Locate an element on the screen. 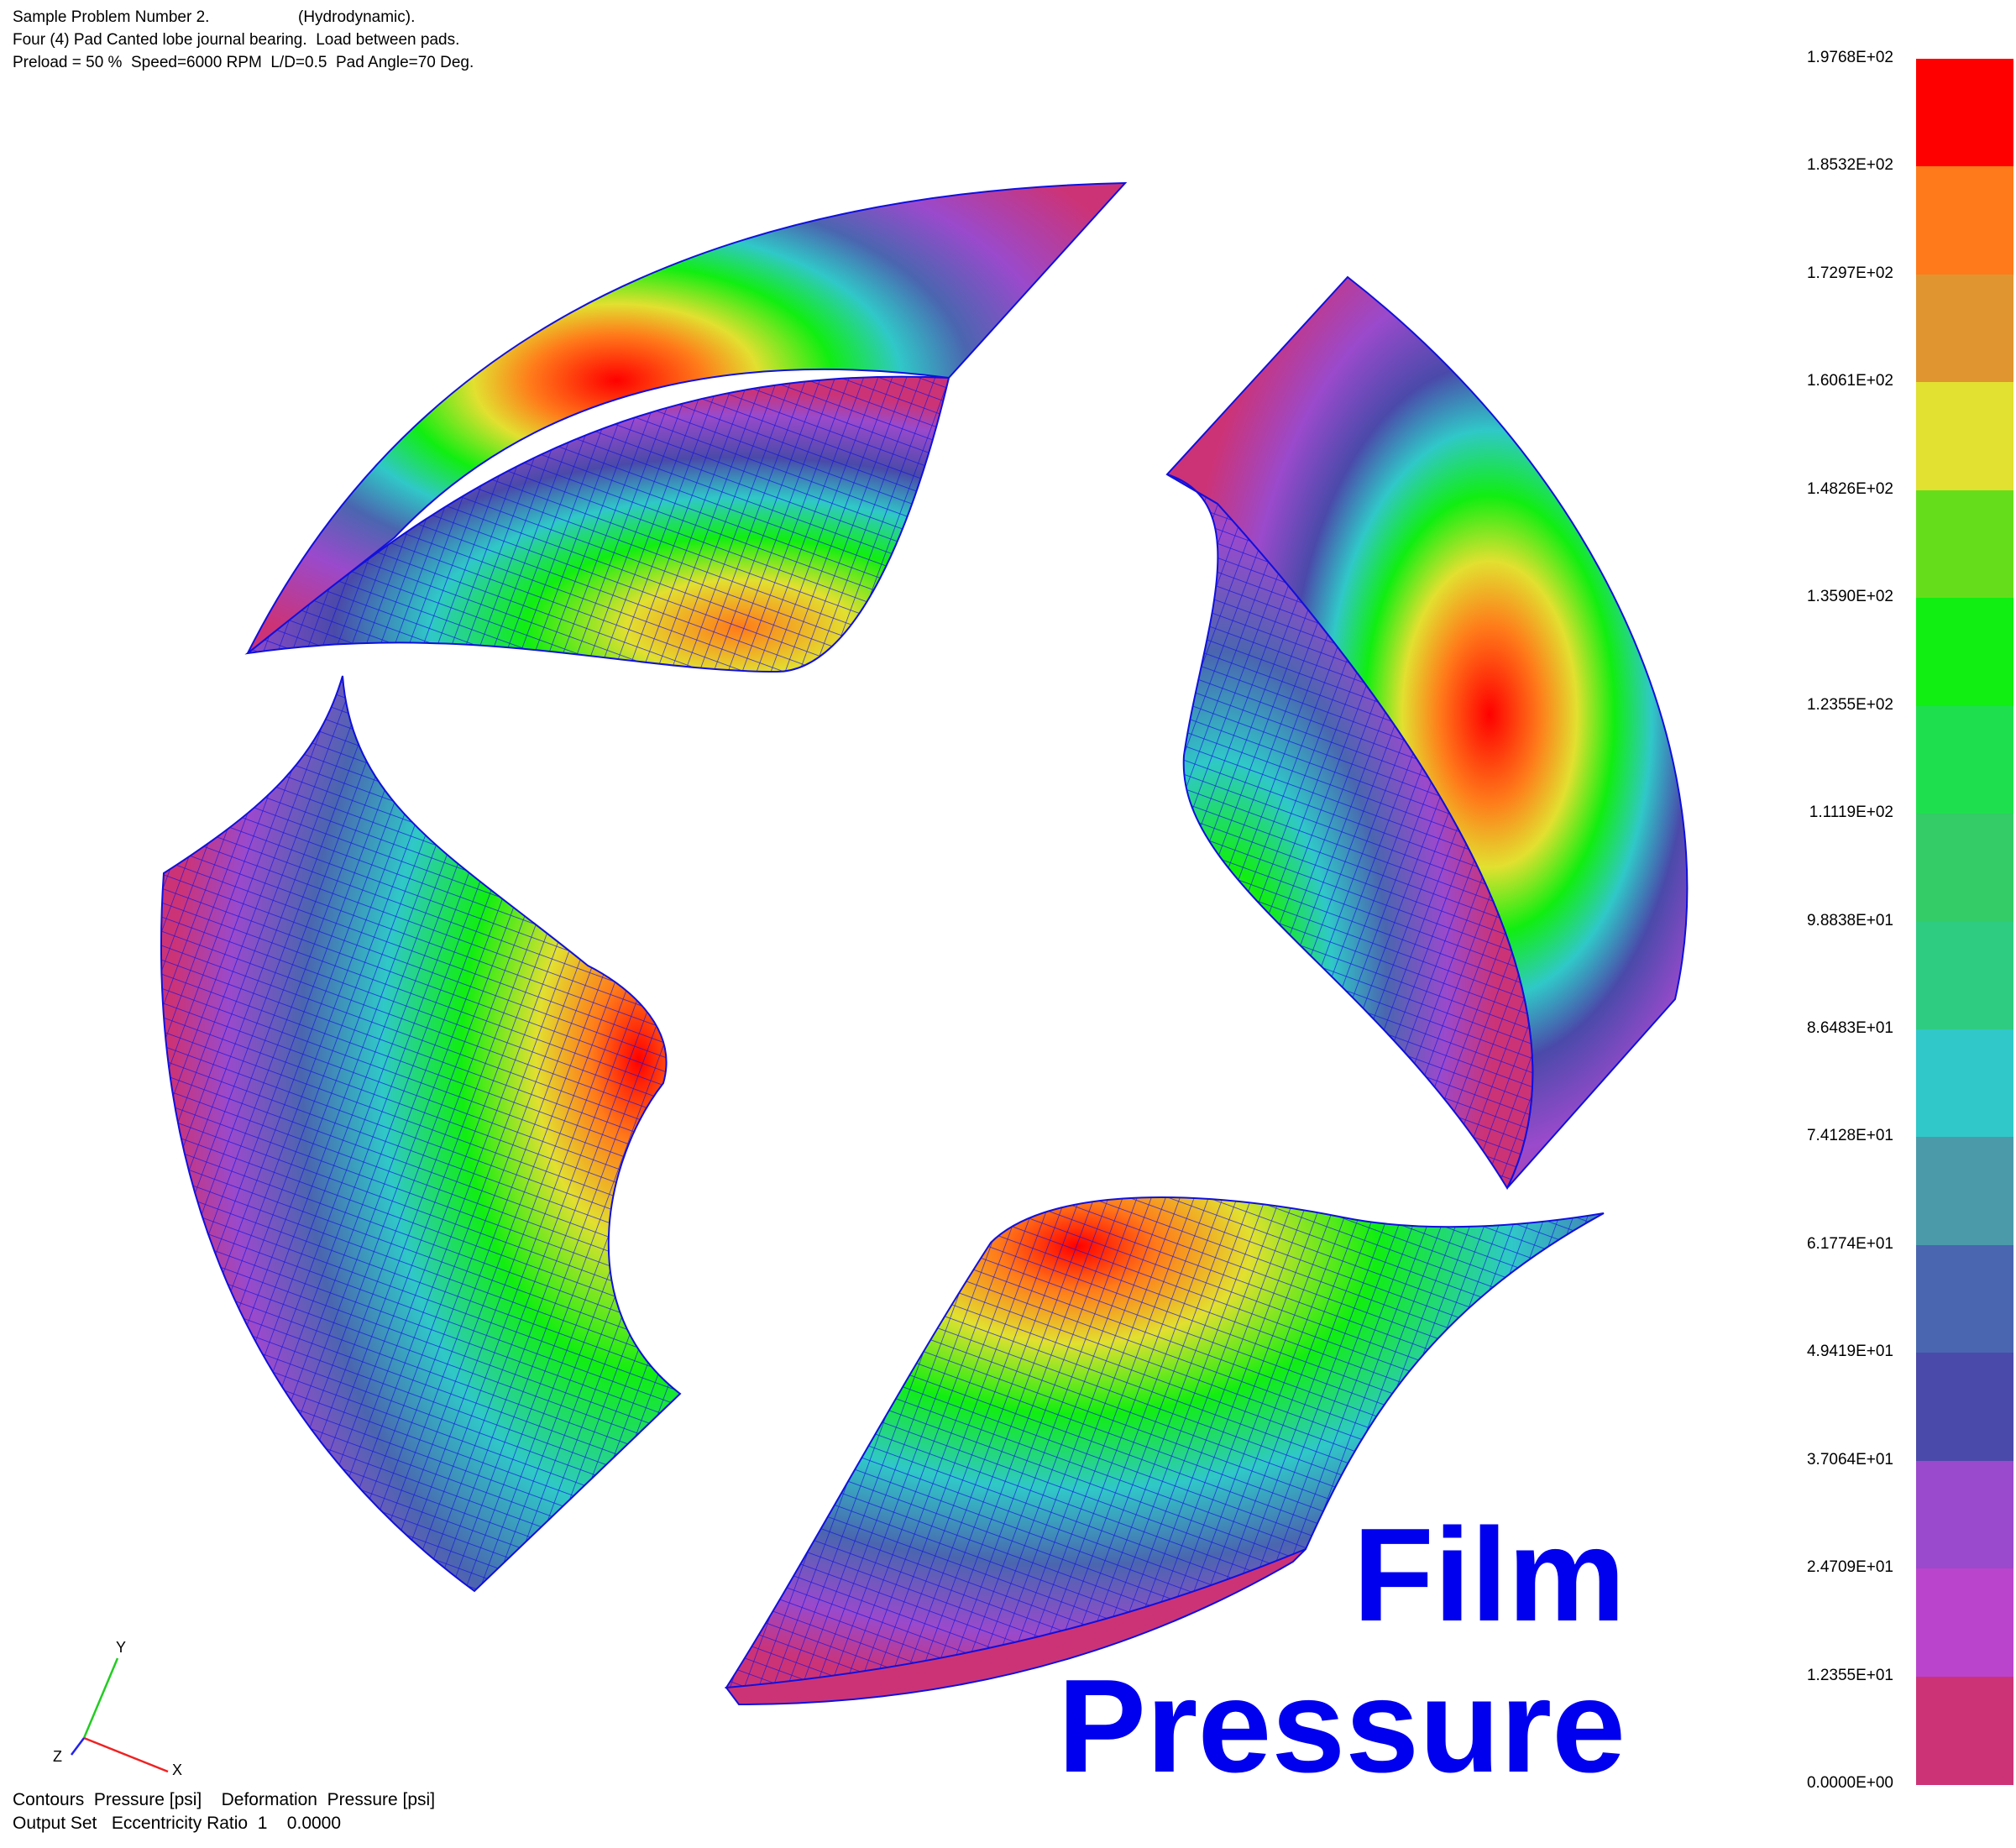  color-legend is located at coordinates (1965, 922).